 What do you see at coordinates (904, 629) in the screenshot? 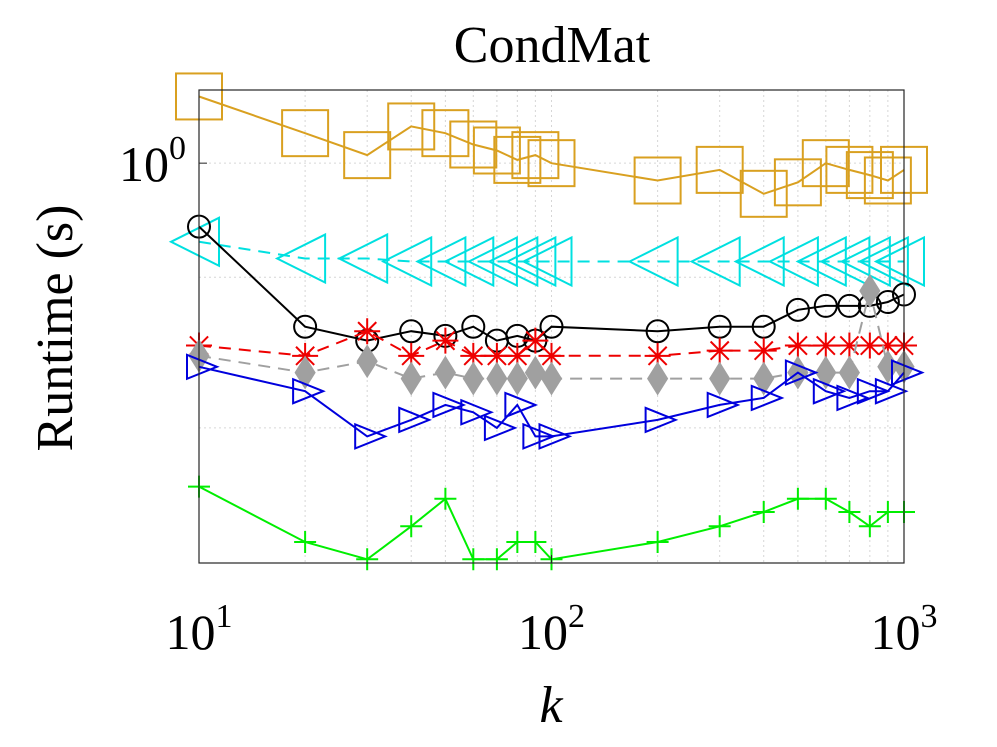
I see `x-tick-label: 10³` at bounding box center [904, 629].